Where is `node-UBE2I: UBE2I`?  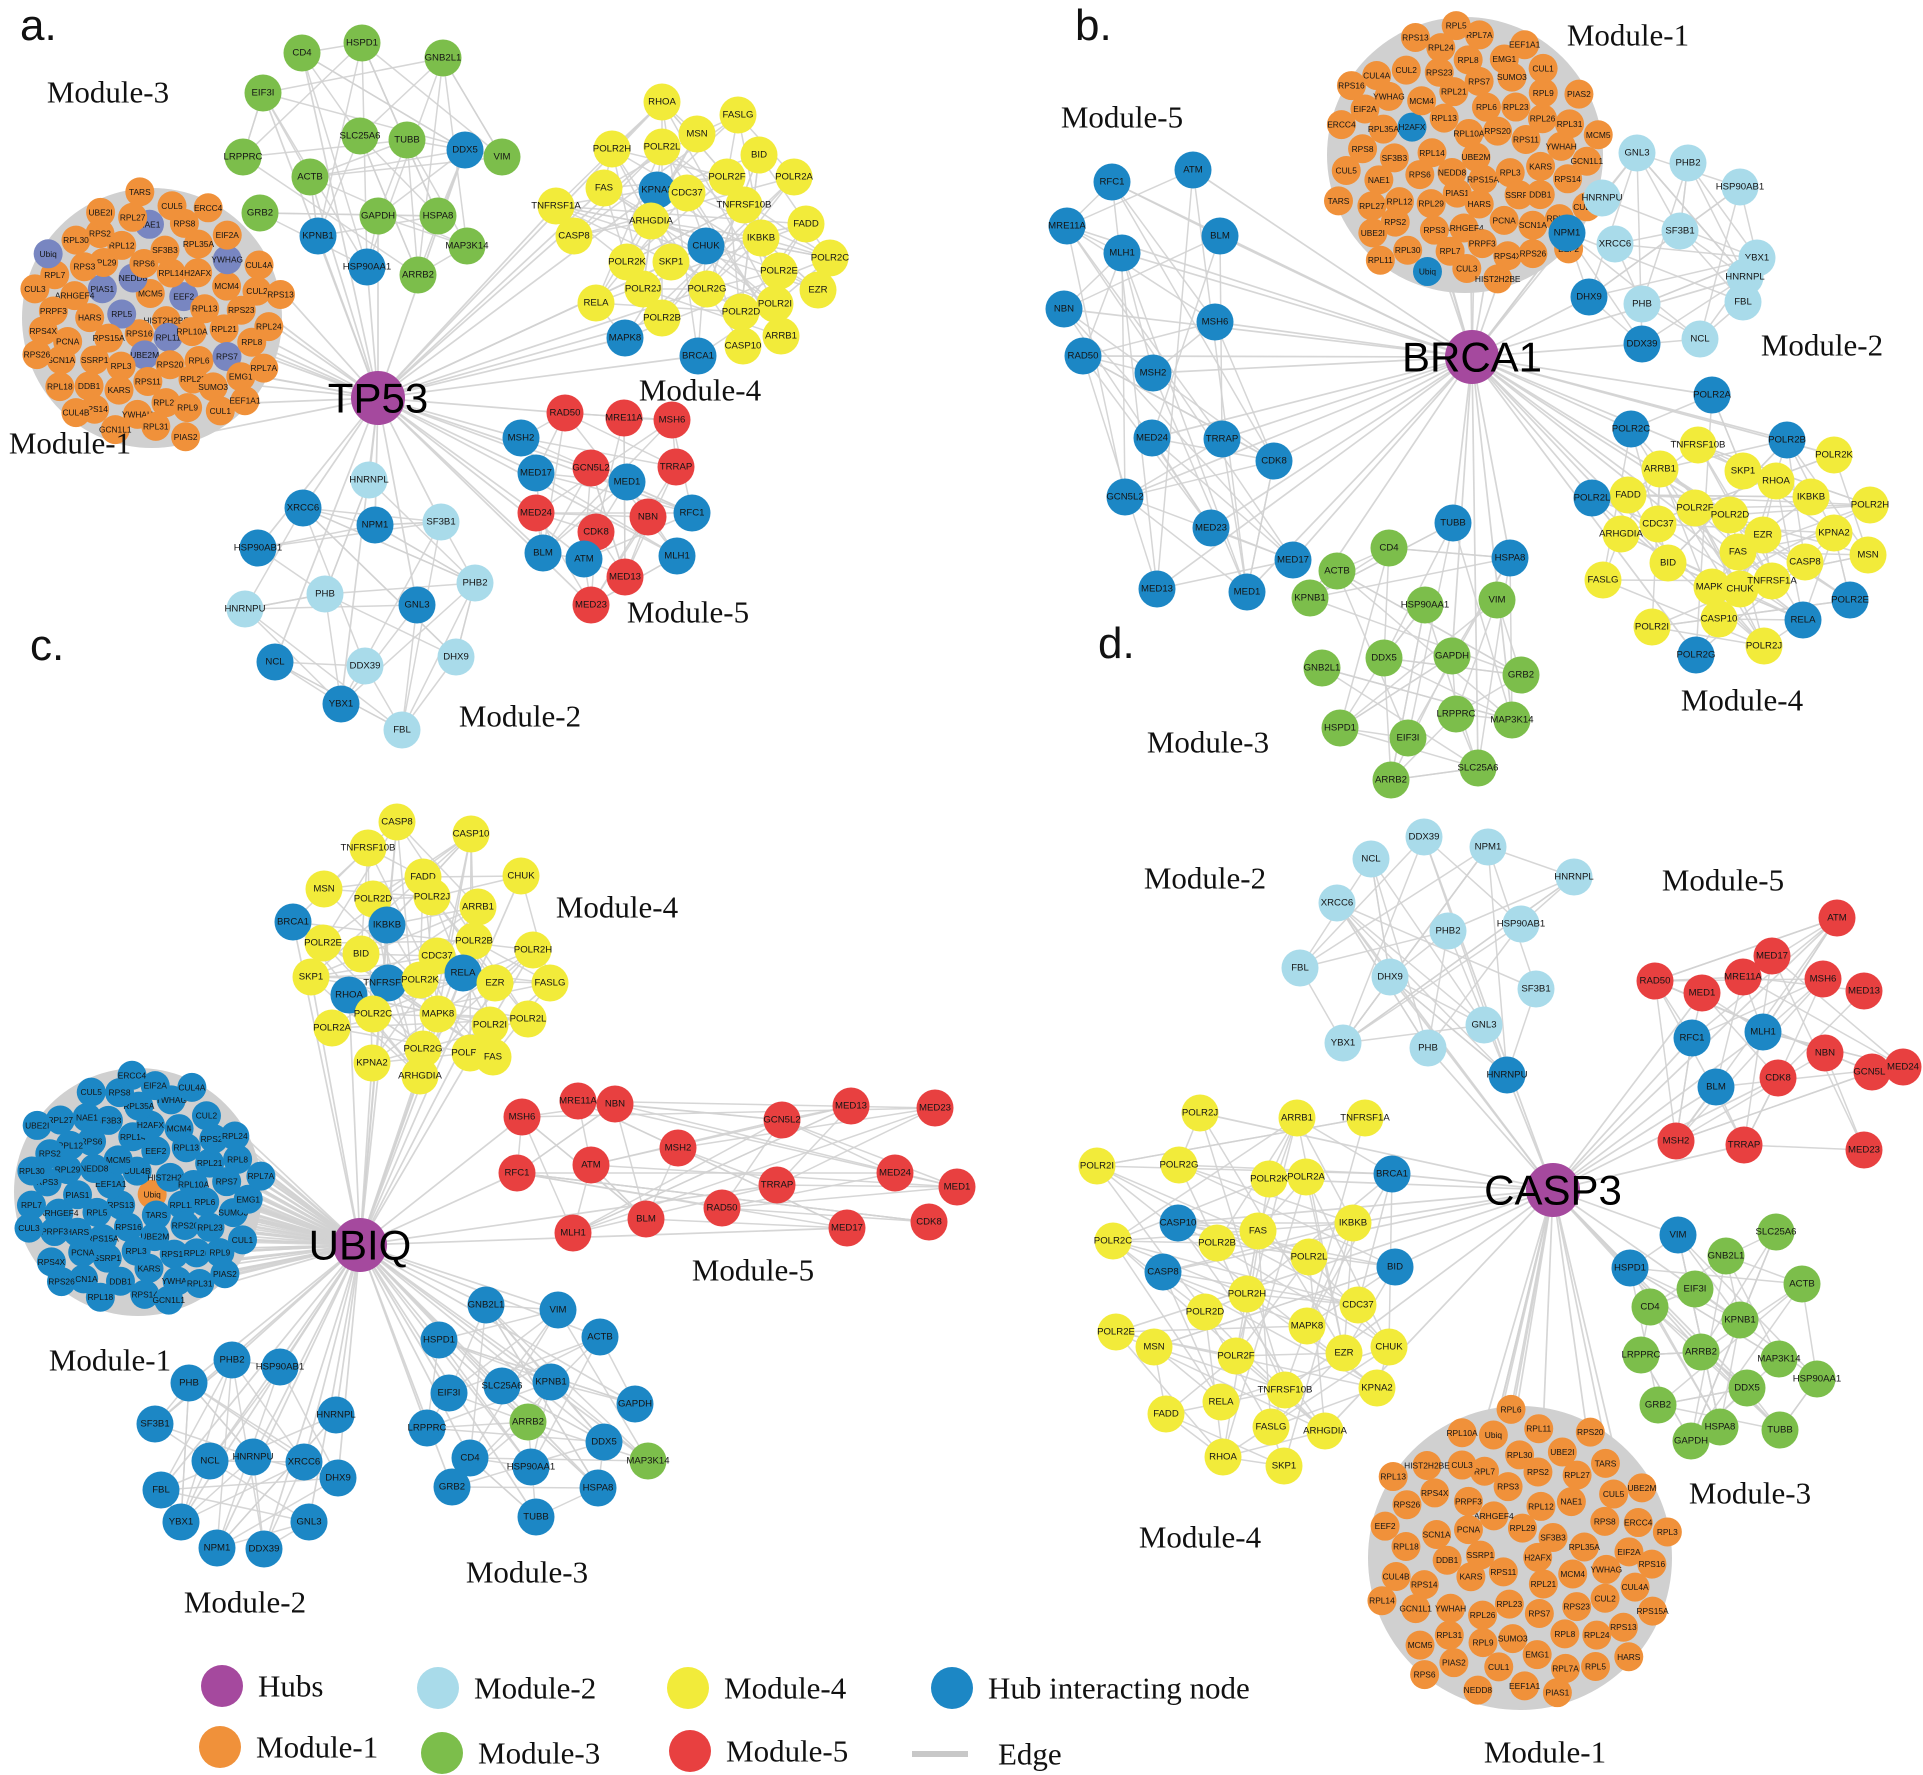
node-UBE2I: UBE2I is located at coordinates (1373, 233).